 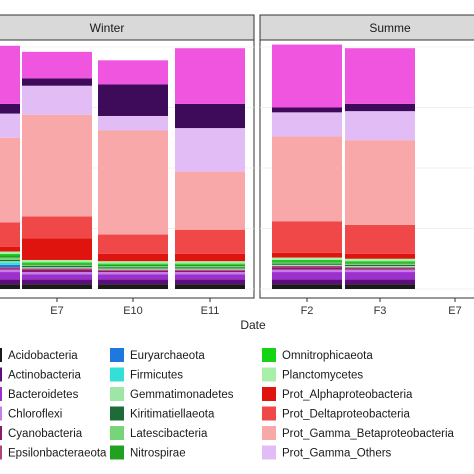 I want to click on x-tick-label: E10, so click(x=133, y=311).